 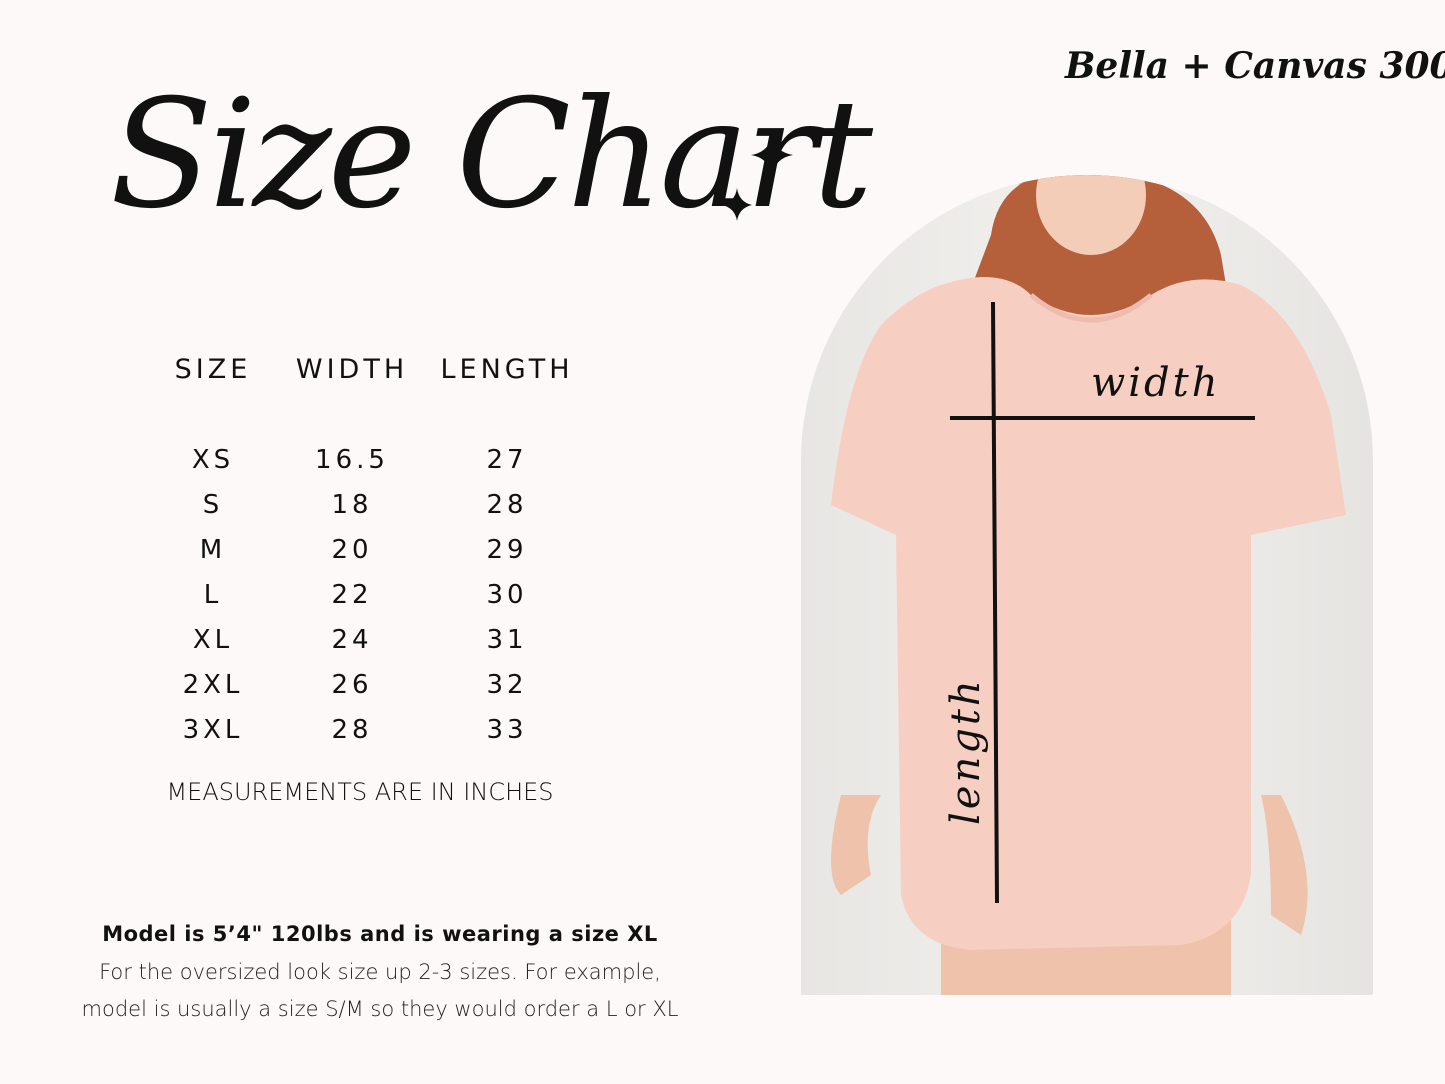 What do you see at coordinates (213, 640) in the screenshot?
I see `cell-size: XL` at bounding box center [213, 640].